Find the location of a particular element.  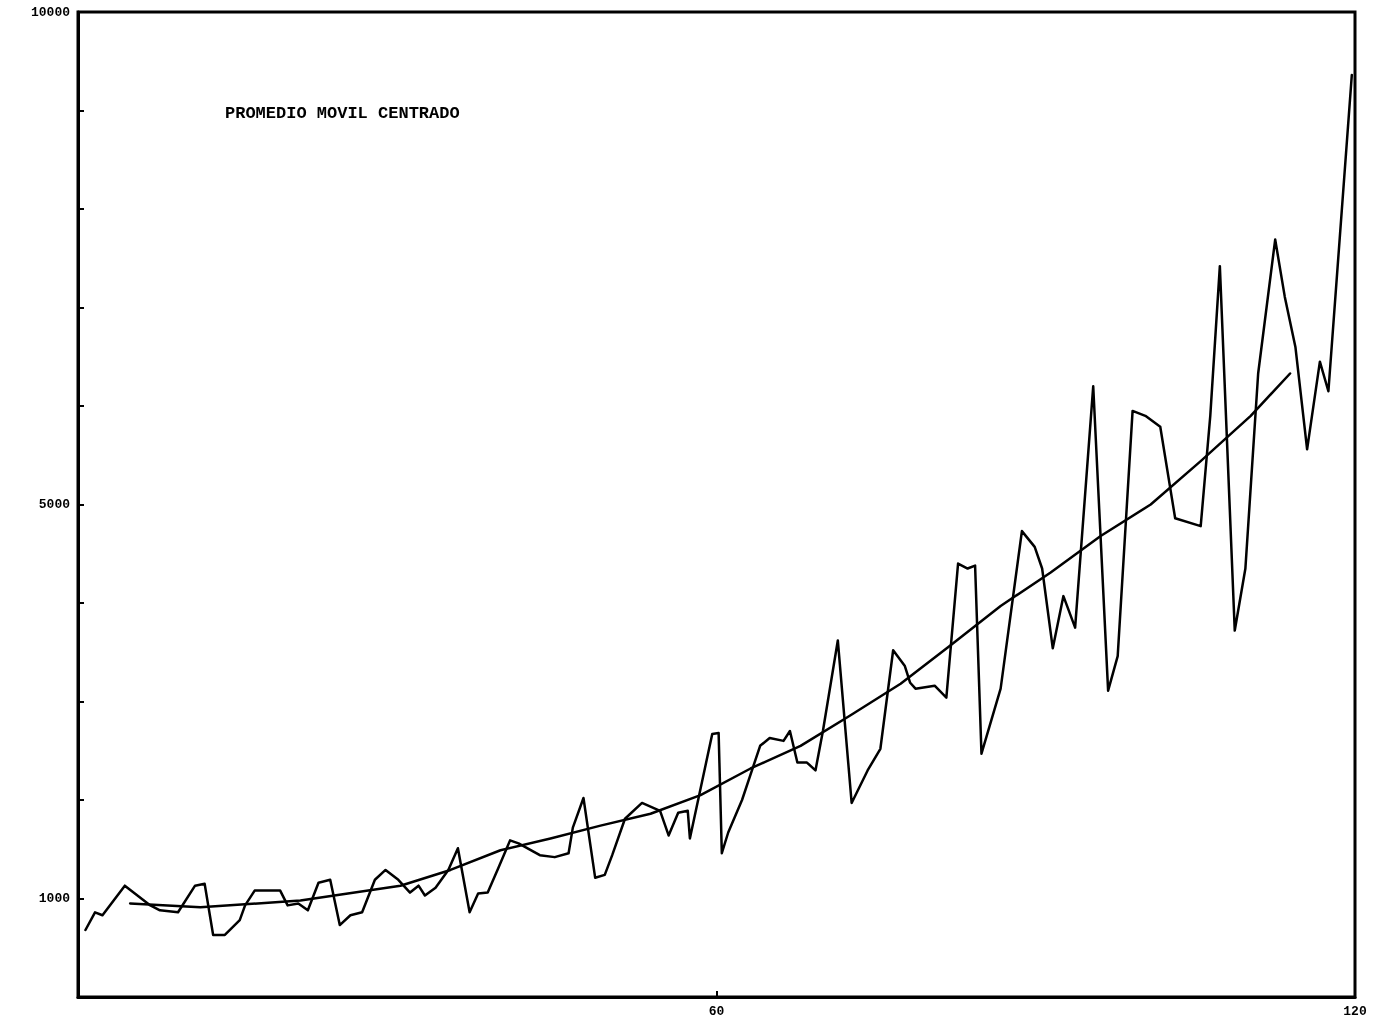

text: PROMEDIO MOVIL CENTRADO is located at coordinates (342, 113).